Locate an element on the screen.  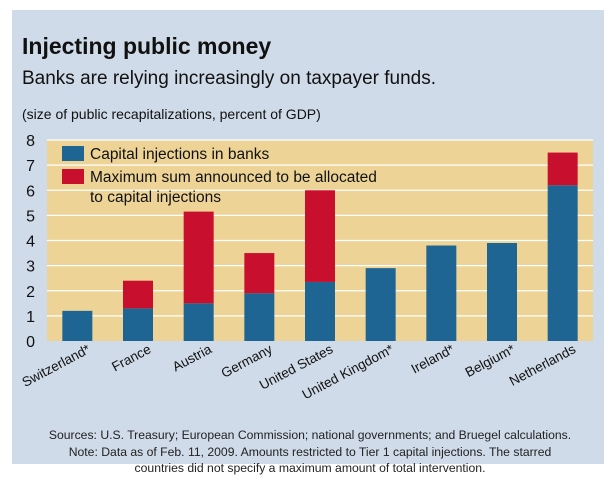
x-tick-label: Austria is located at coordinates (192, 357).